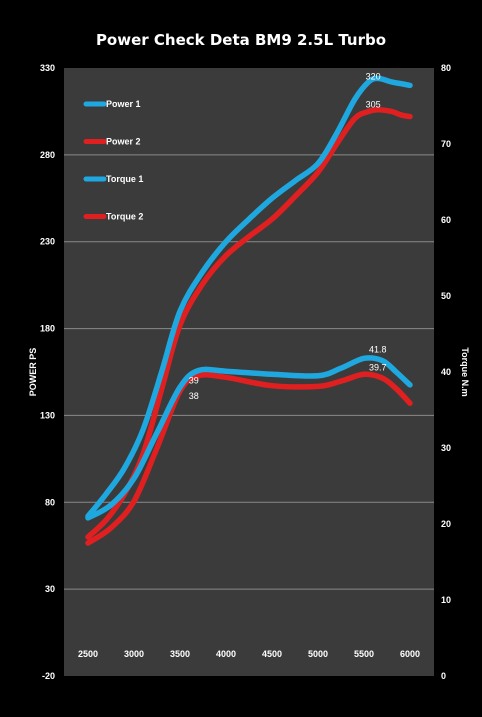 The image size is (482, 717). Describe the element at coordinates (47, 329) in the screenshot. I see `y-tick-label: 180` at that location.